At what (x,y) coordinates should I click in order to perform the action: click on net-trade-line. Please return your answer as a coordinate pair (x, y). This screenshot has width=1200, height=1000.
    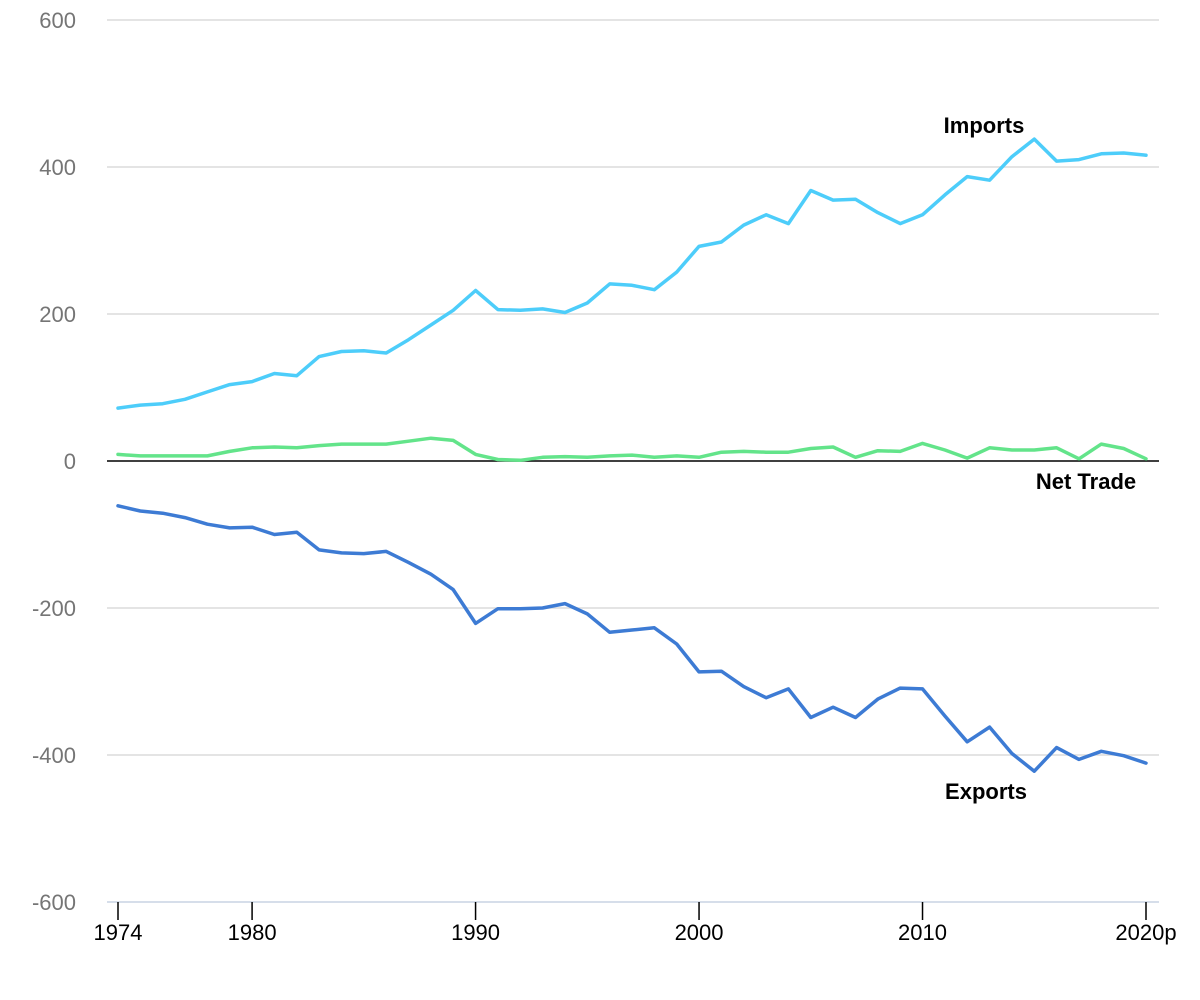
    Looking at the image, I should click on (632, 449).